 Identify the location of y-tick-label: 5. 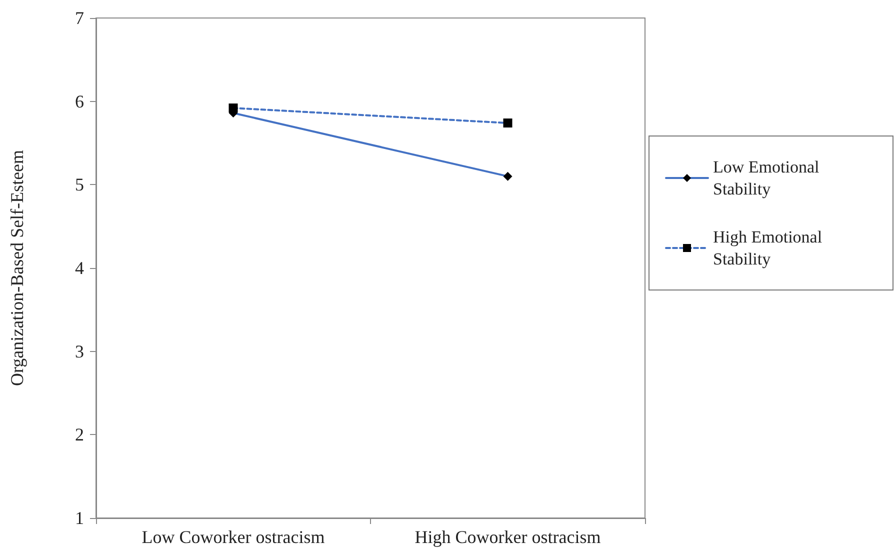
(79, 184).